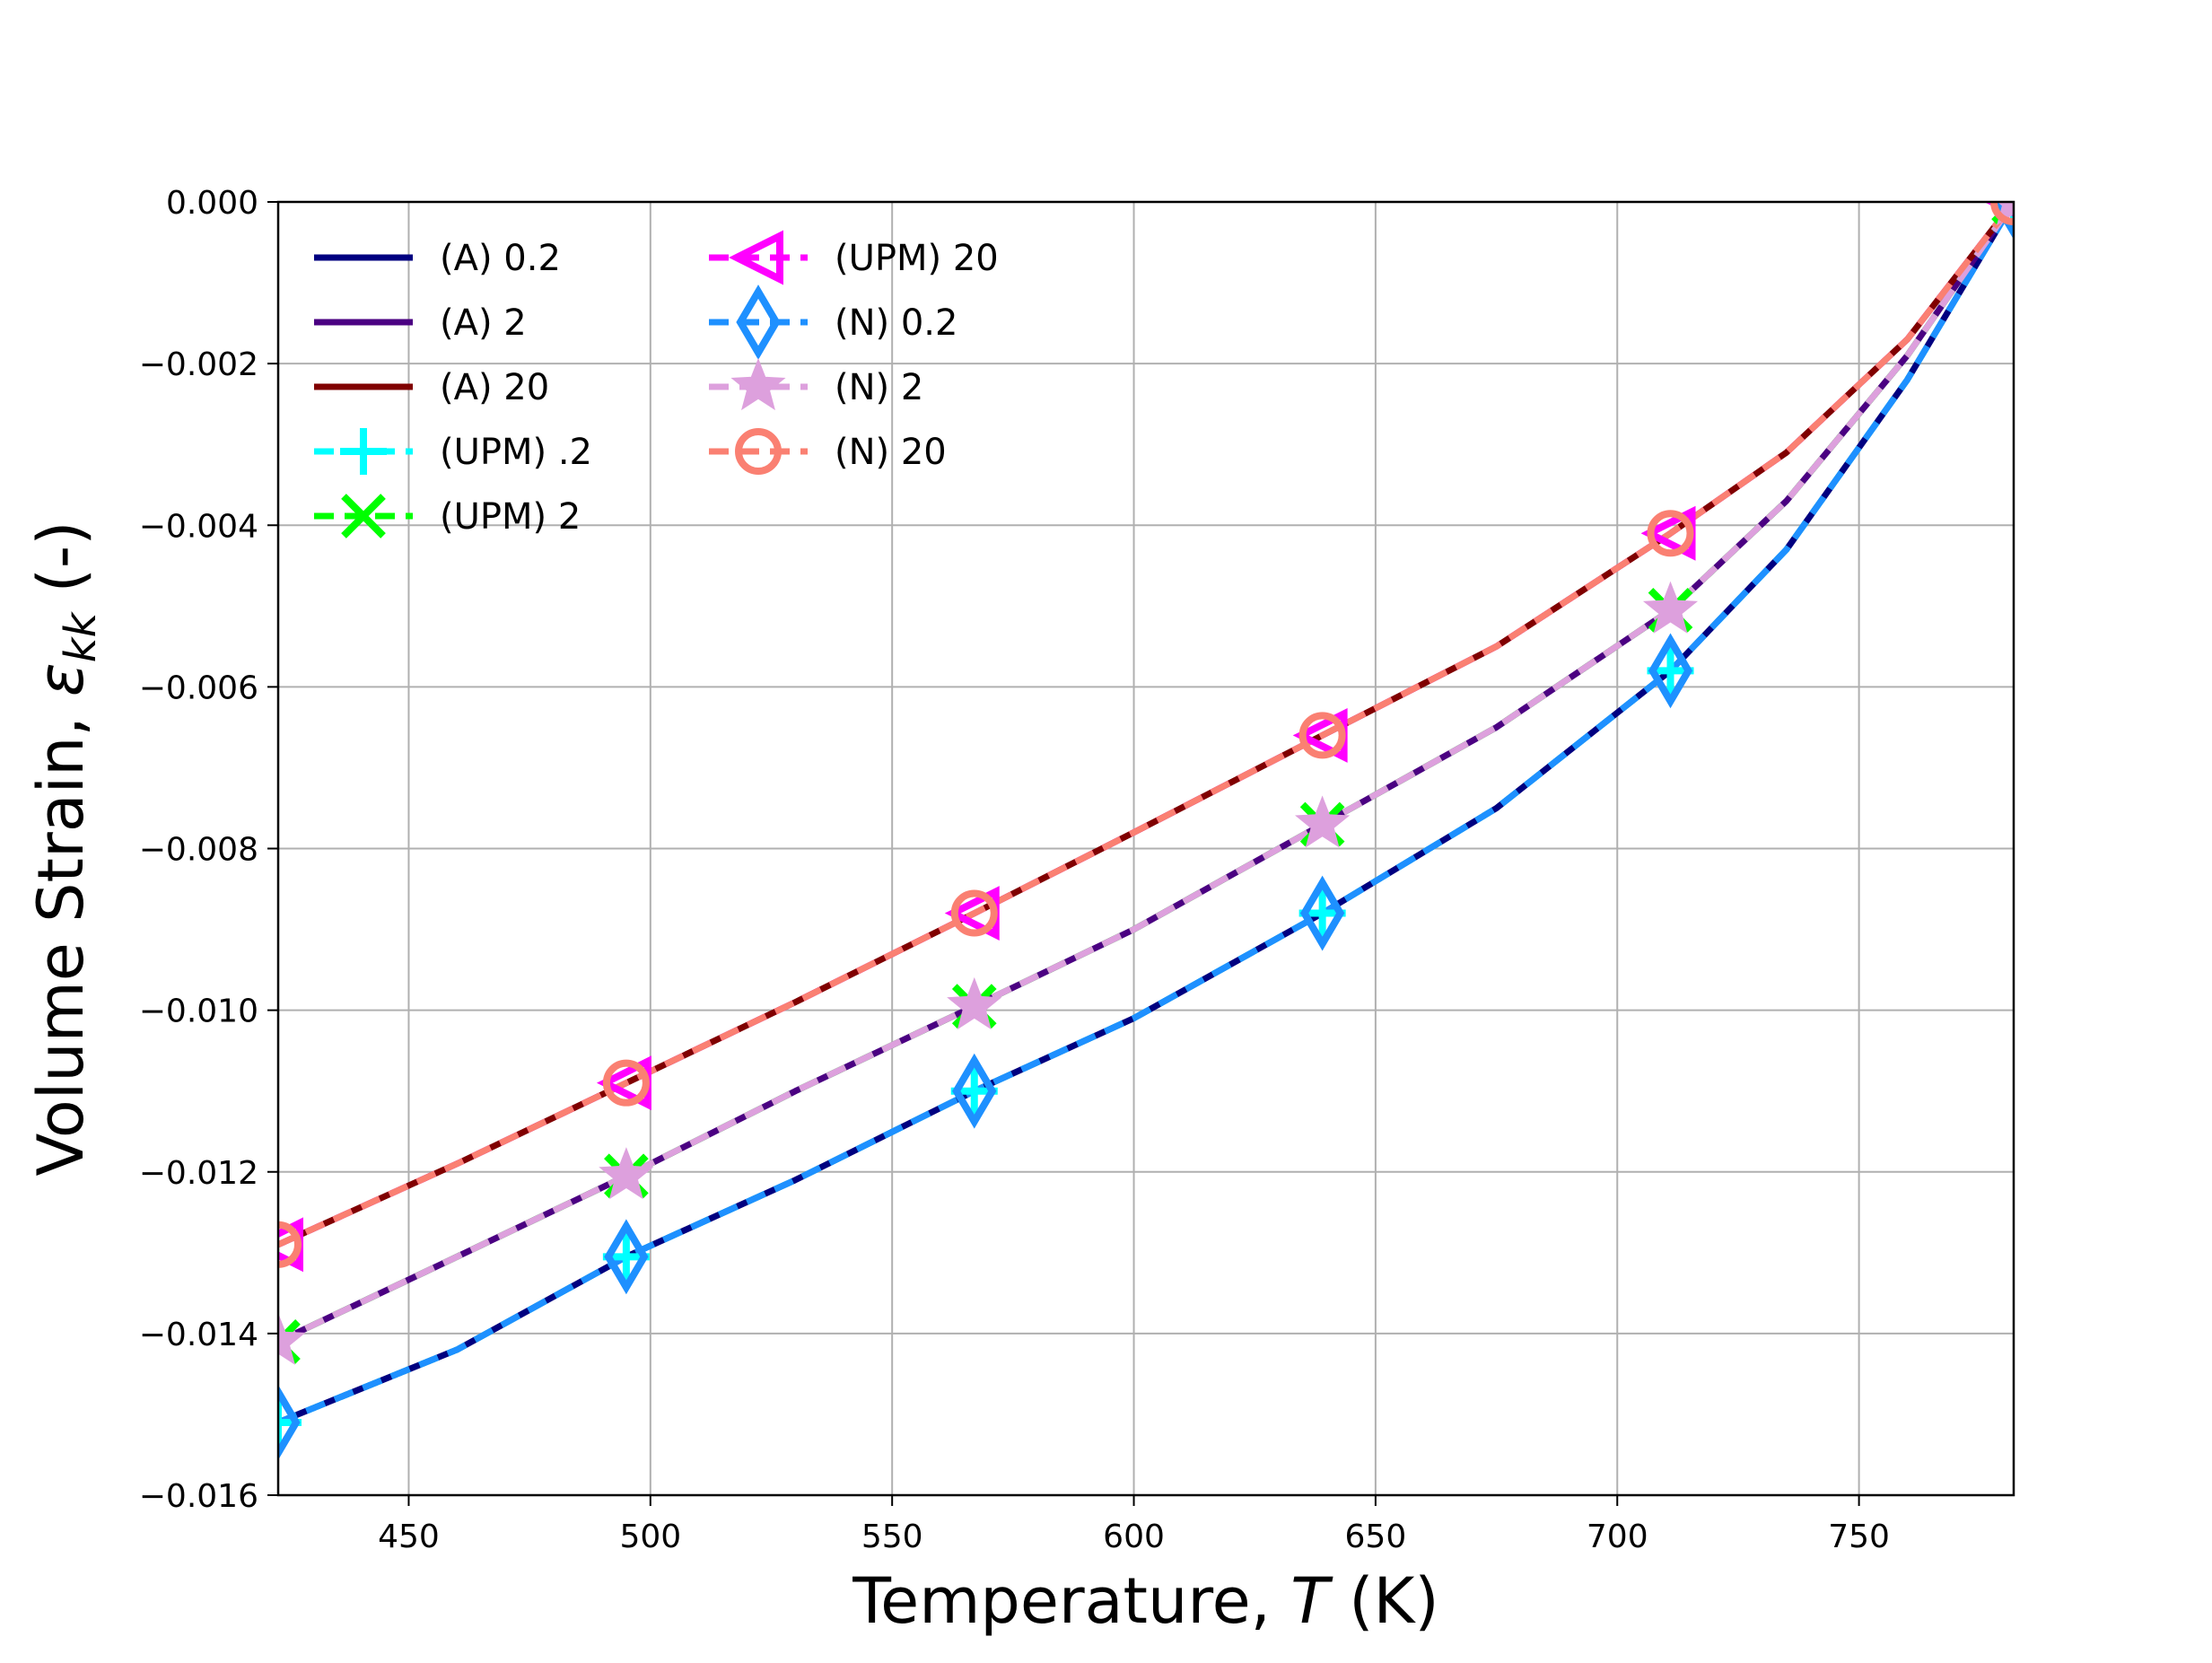 The image size is (2212, 1663). I want to click on legend-entry: (UPM) .2, so click(453, 451).